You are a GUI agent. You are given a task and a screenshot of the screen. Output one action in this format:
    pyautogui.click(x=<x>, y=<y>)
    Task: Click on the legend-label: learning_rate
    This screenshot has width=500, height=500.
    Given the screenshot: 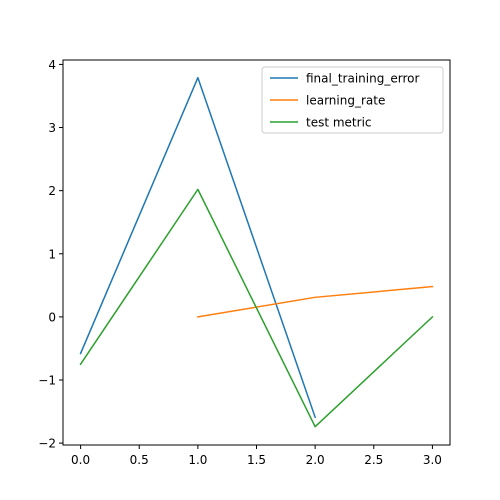 What is the action you would take?
    pyautogui.click(x=345, y=101)
    